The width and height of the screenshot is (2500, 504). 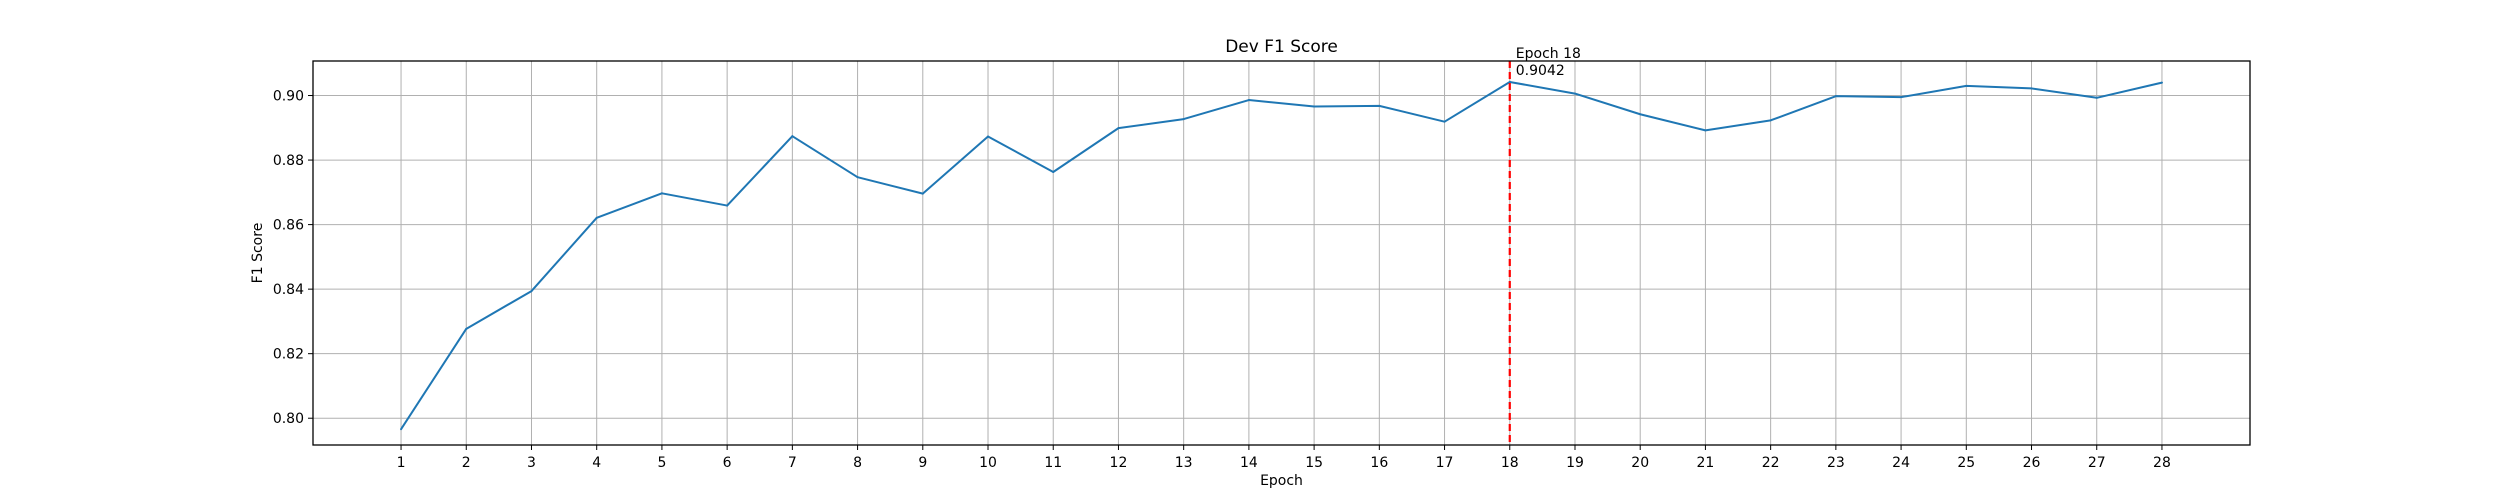 What do you see at coordinates (1548, 54) in the screenshot?
I see `best-epoch-label: Epoch 18` at bounding box center [1548, 54].